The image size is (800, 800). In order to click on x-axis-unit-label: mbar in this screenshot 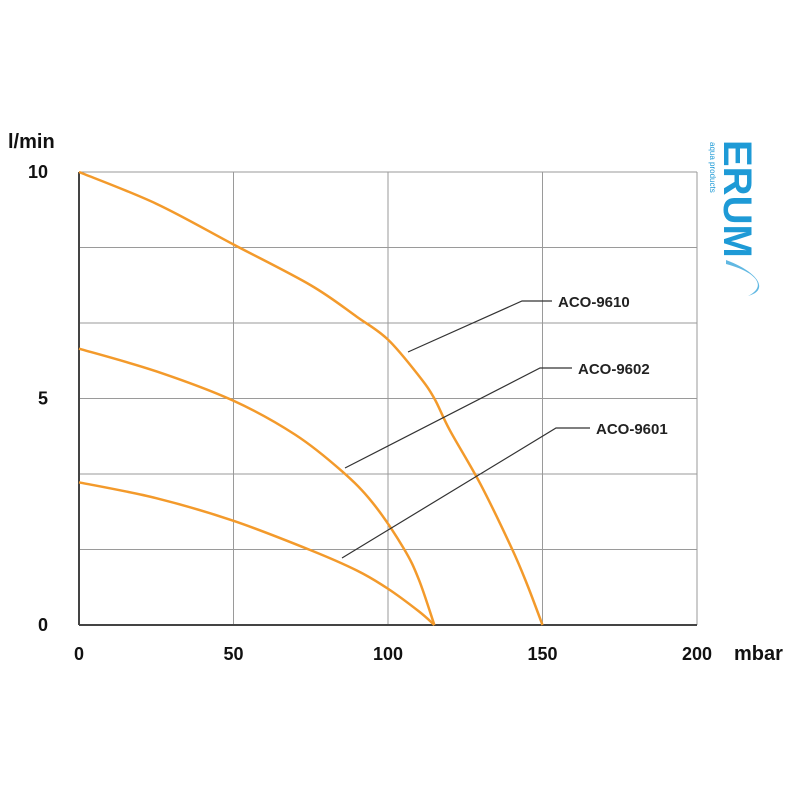, I will do `click(758, 654)`.